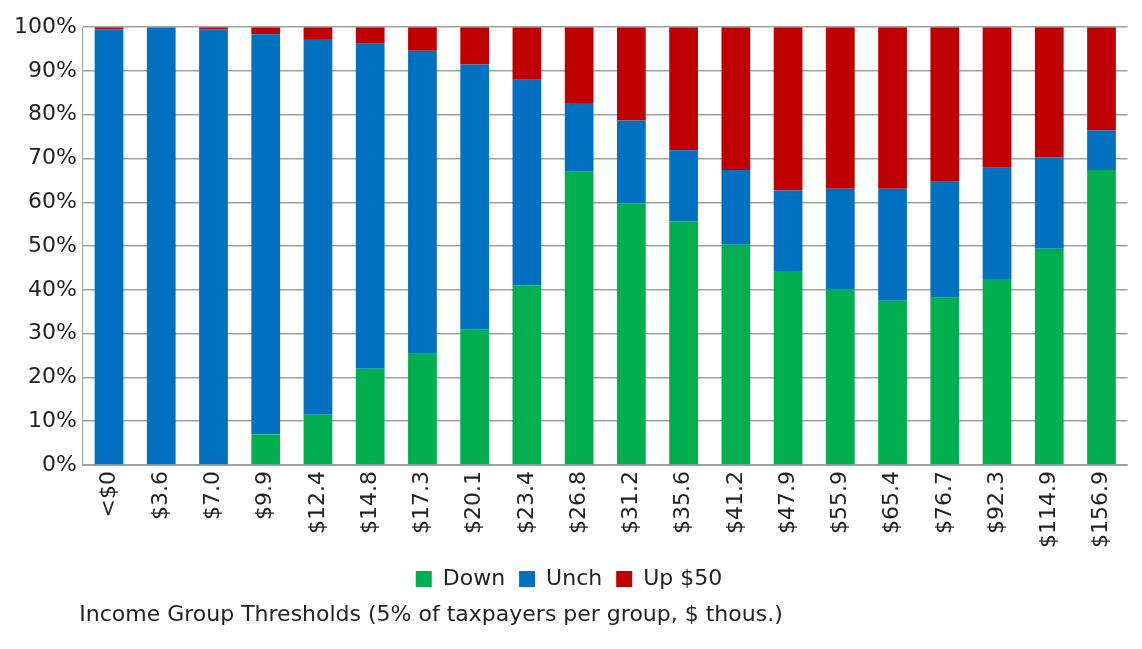 The height and width of the screenshot is (649, 1142). What do you see at coordinates (995, 503) in the screenshot?
I see `x-tick-label: $92.3` at bounding box center [995, 503].